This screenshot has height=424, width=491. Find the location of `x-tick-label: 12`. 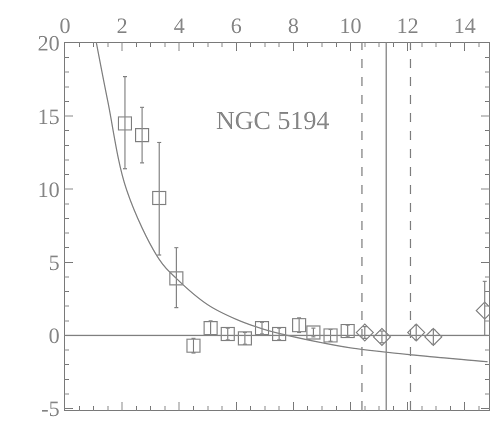

x-tick-label: 12 is located at coordinates (407, 25).